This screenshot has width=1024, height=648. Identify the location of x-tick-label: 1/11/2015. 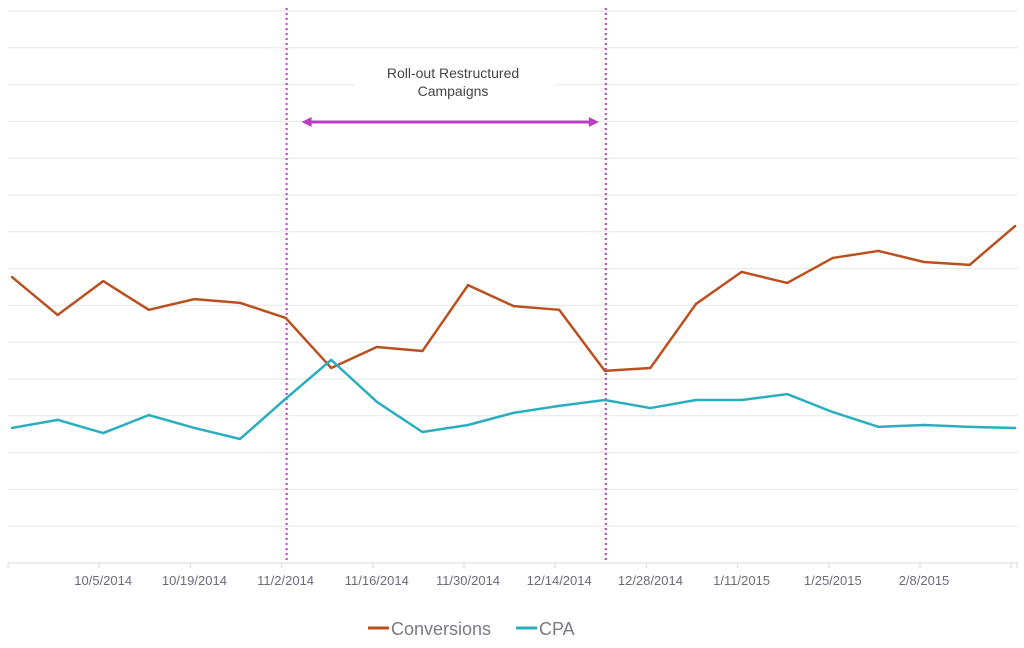
(741, 580).